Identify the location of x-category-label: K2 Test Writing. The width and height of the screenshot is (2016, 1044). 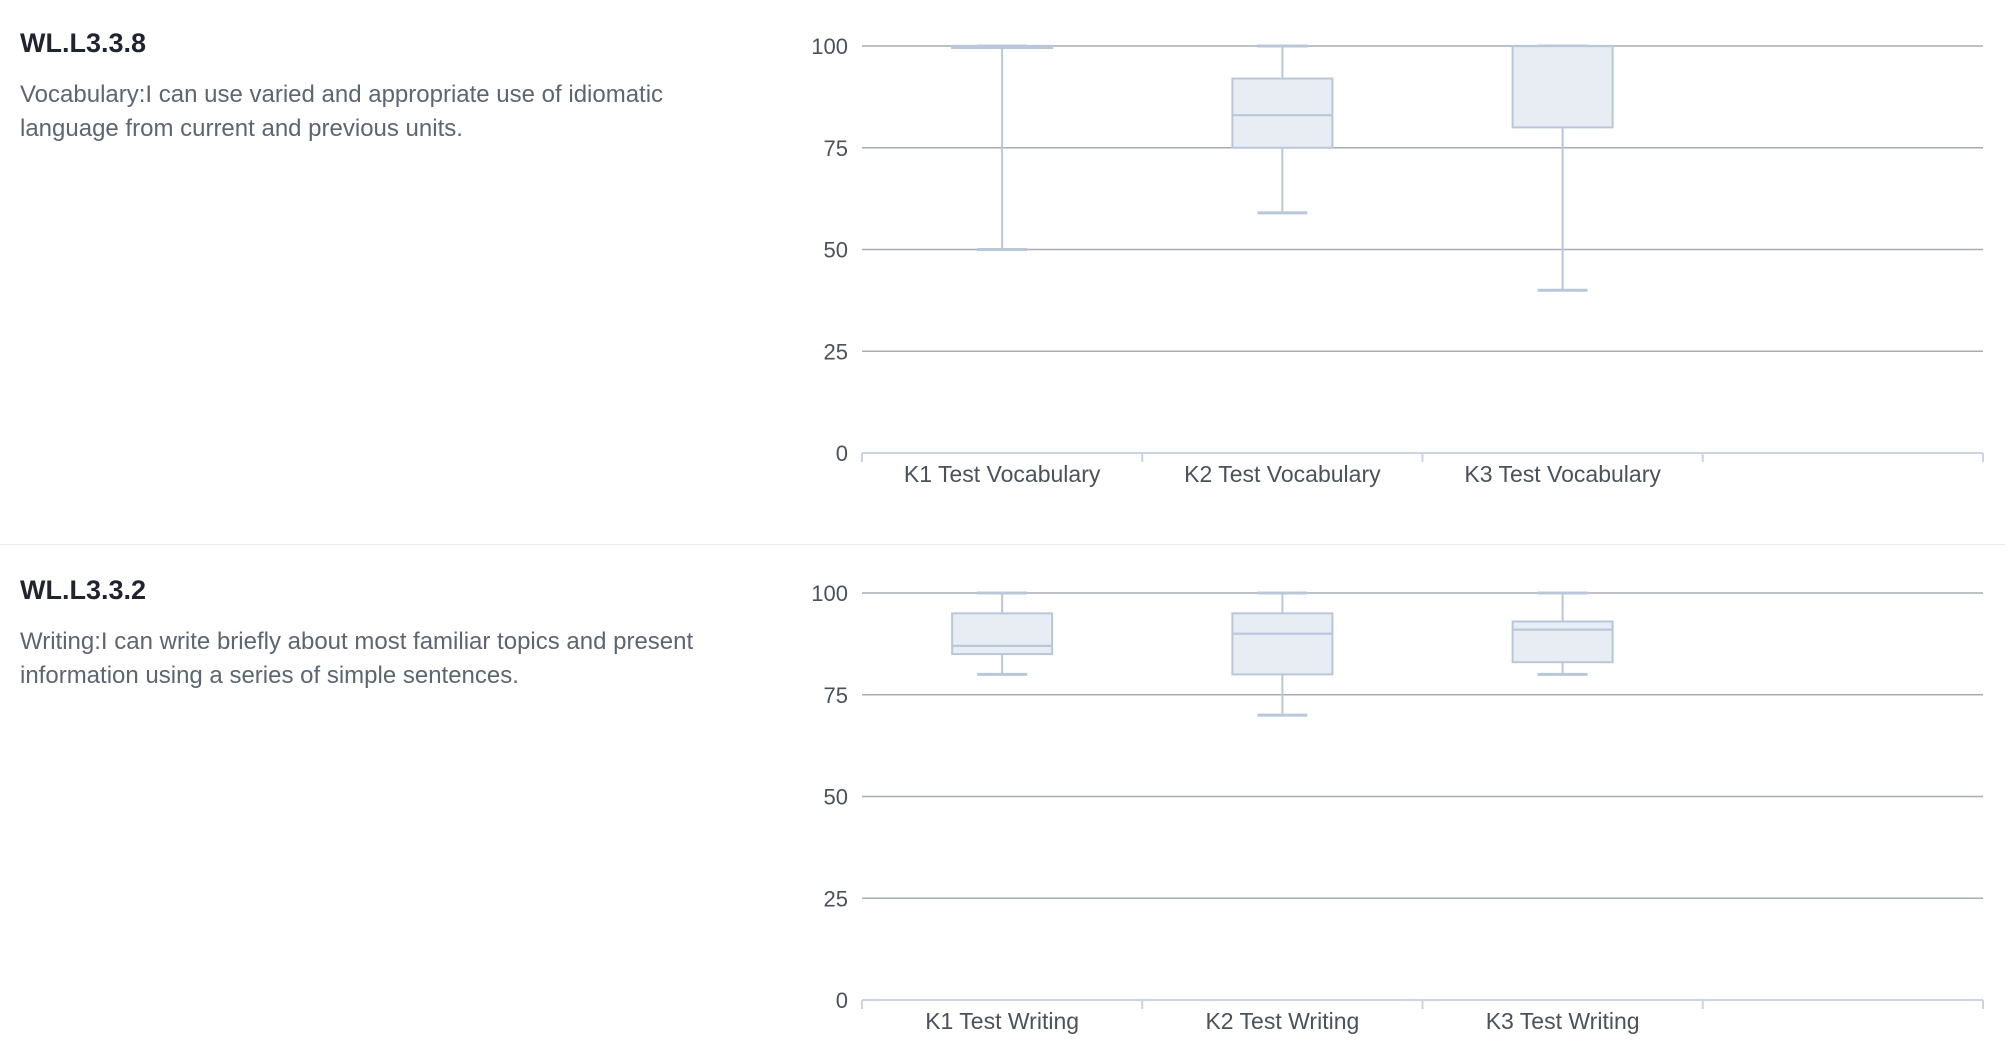
(1282, 1021).